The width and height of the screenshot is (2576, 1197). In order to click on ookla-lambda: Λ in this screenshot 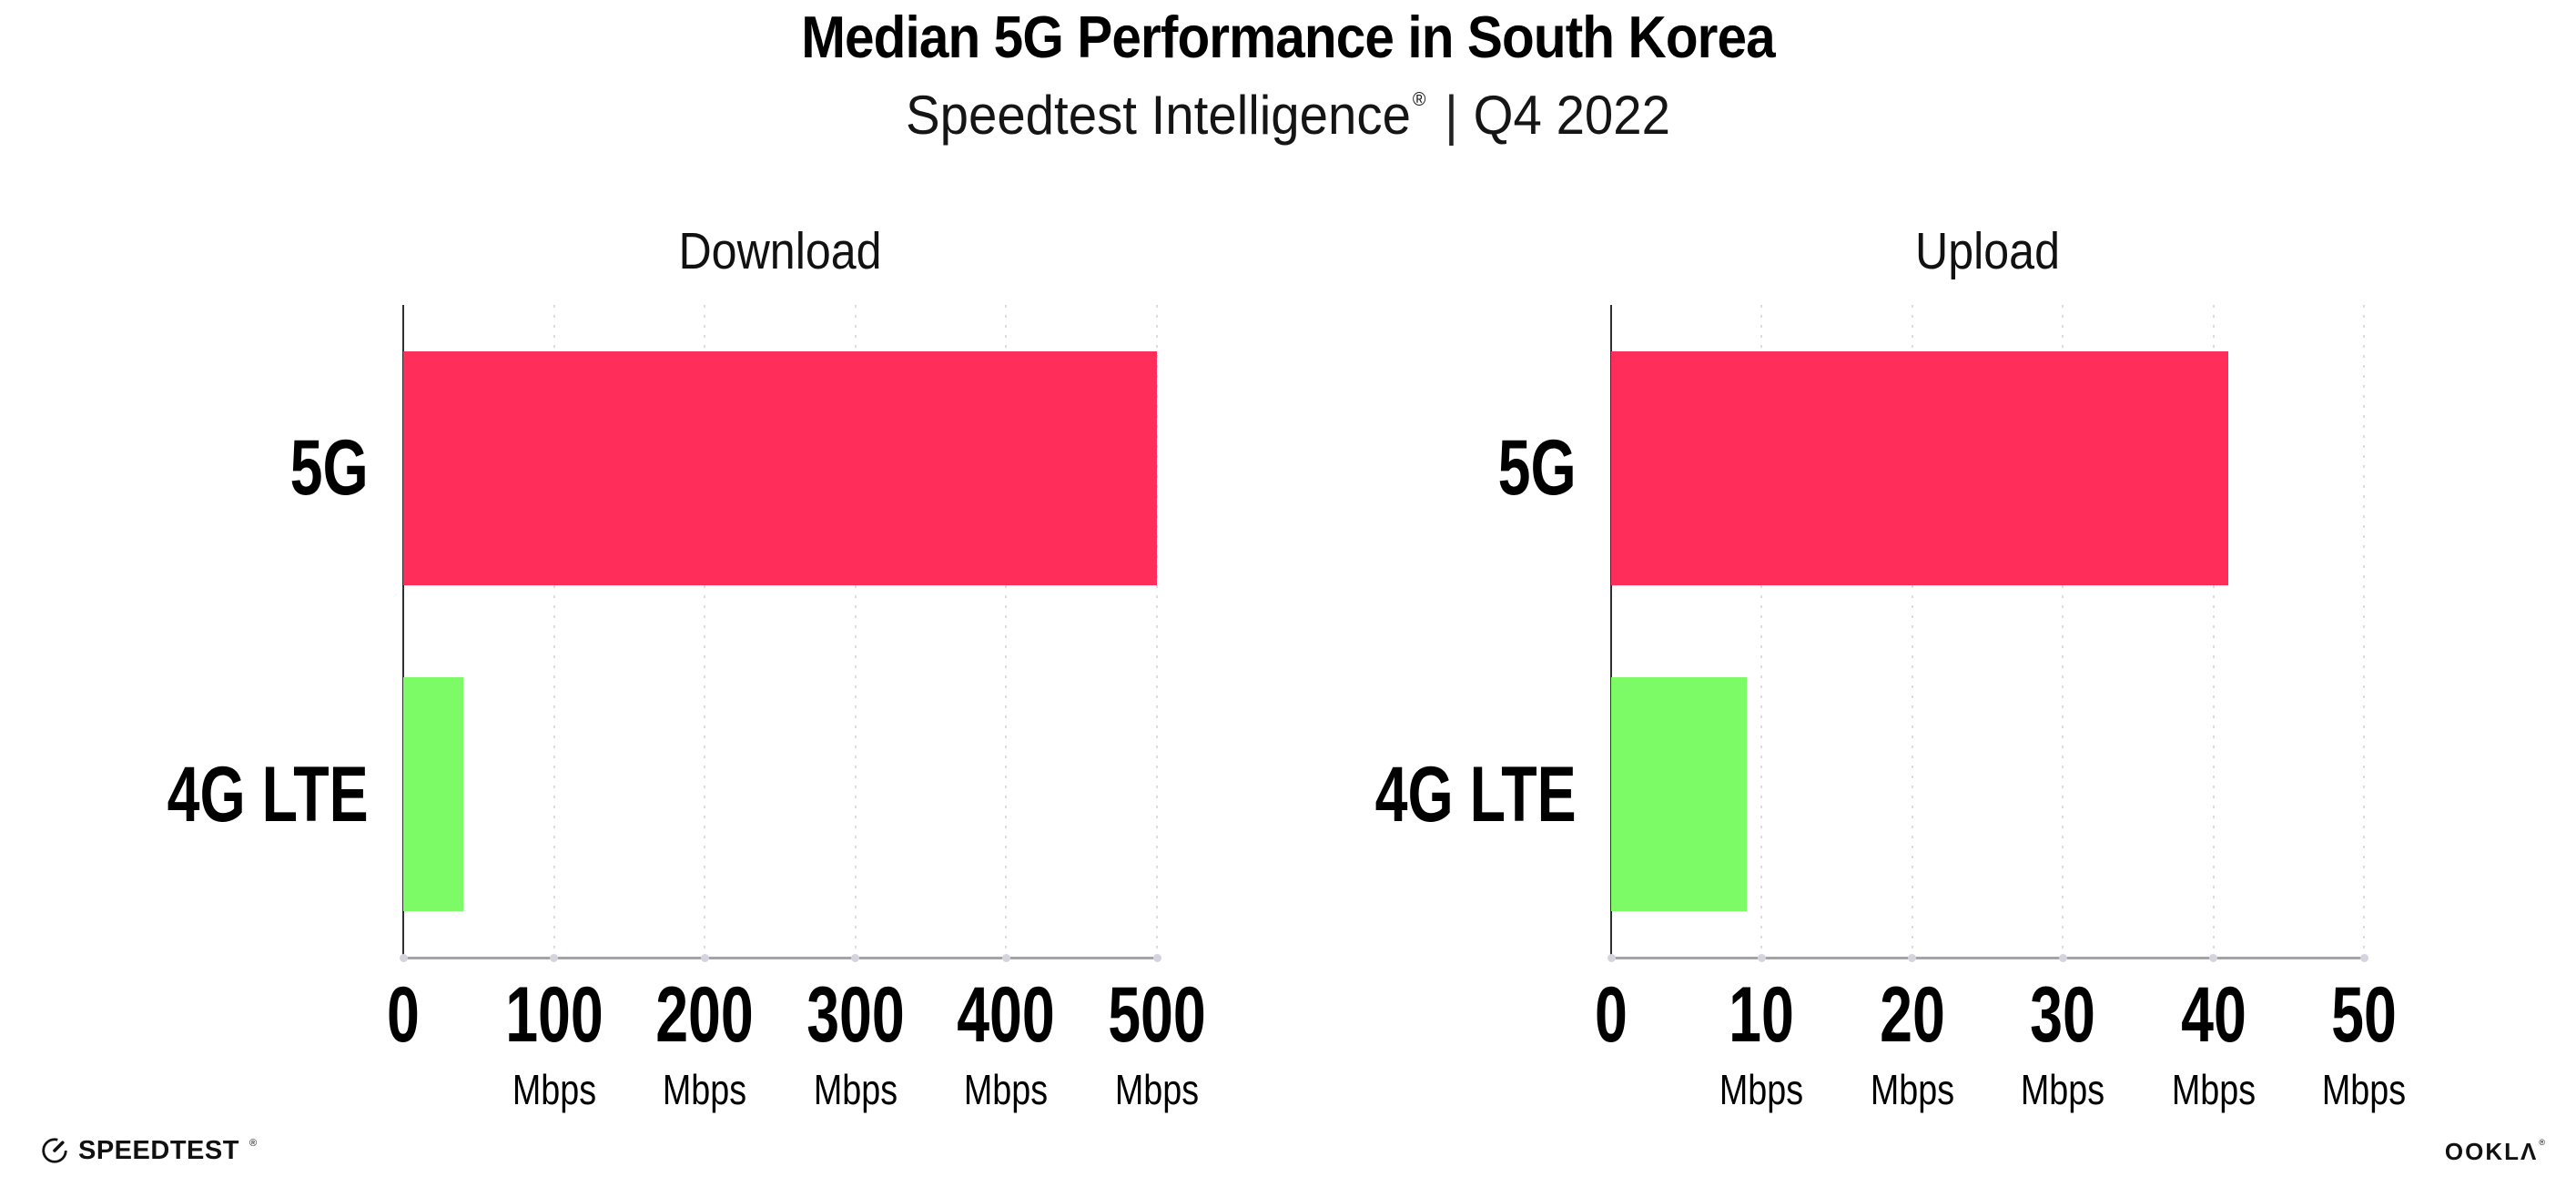, I will do `click(2529, 1151)`.